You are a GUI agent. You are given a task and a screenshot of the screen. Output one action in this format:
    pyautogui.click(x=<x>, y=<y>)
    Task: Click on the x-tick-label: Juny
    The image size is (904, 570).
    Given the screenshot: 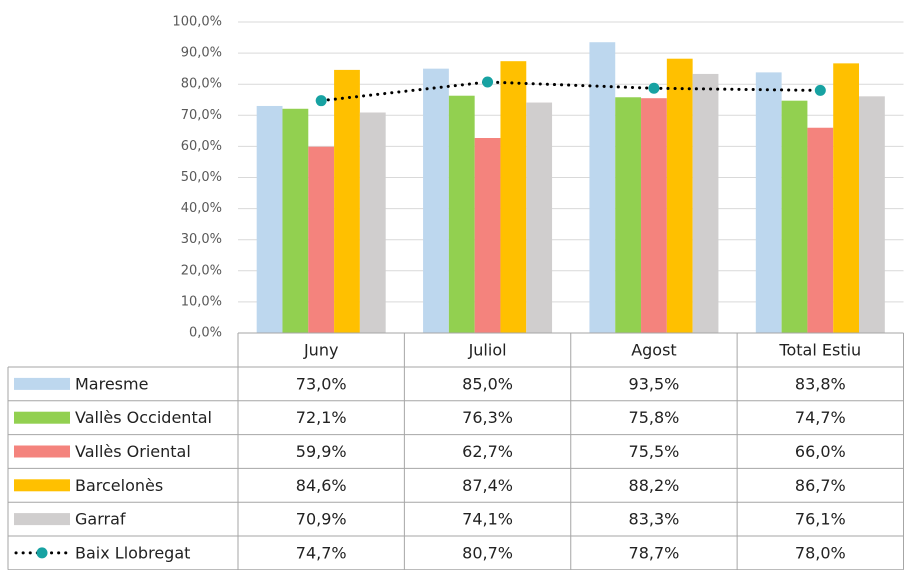 What is the action you would take?
    pyautogui.click(x=320, y=350)
    